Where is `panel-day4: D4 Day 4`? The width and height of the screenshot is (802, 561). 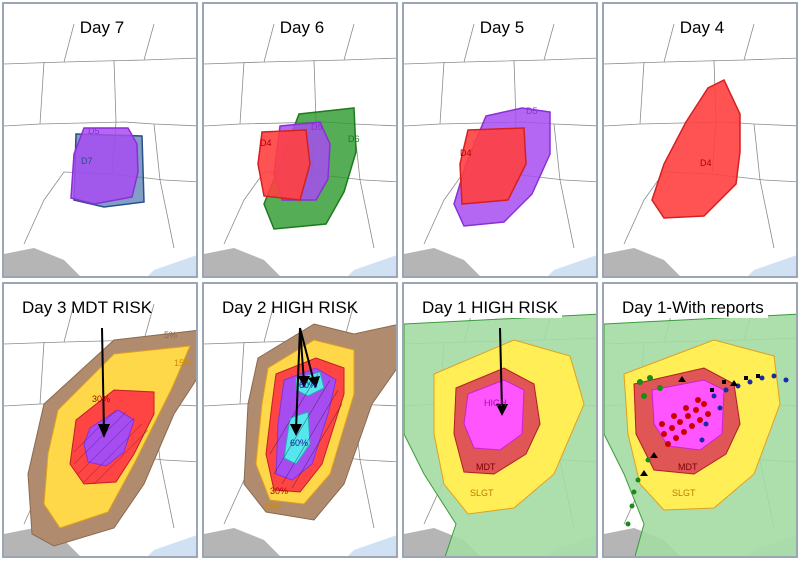
panel-day4: D4 Day 4 is located at coordinates (700, 140).